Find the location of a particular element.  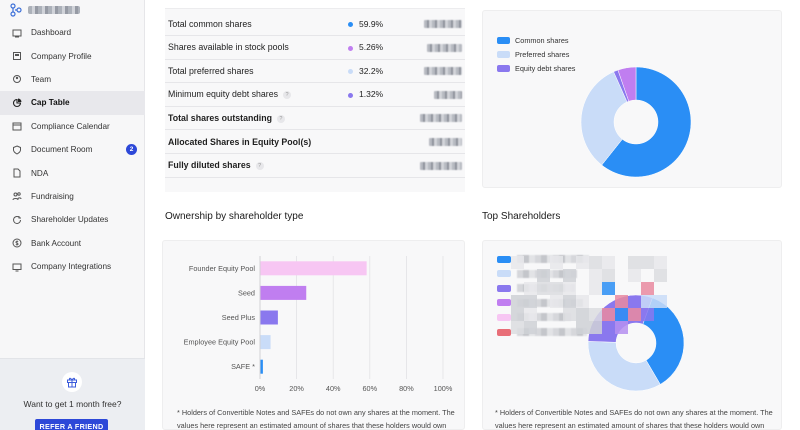

summary-row-label: Total preferred shares is located at coordinates (211, 70).